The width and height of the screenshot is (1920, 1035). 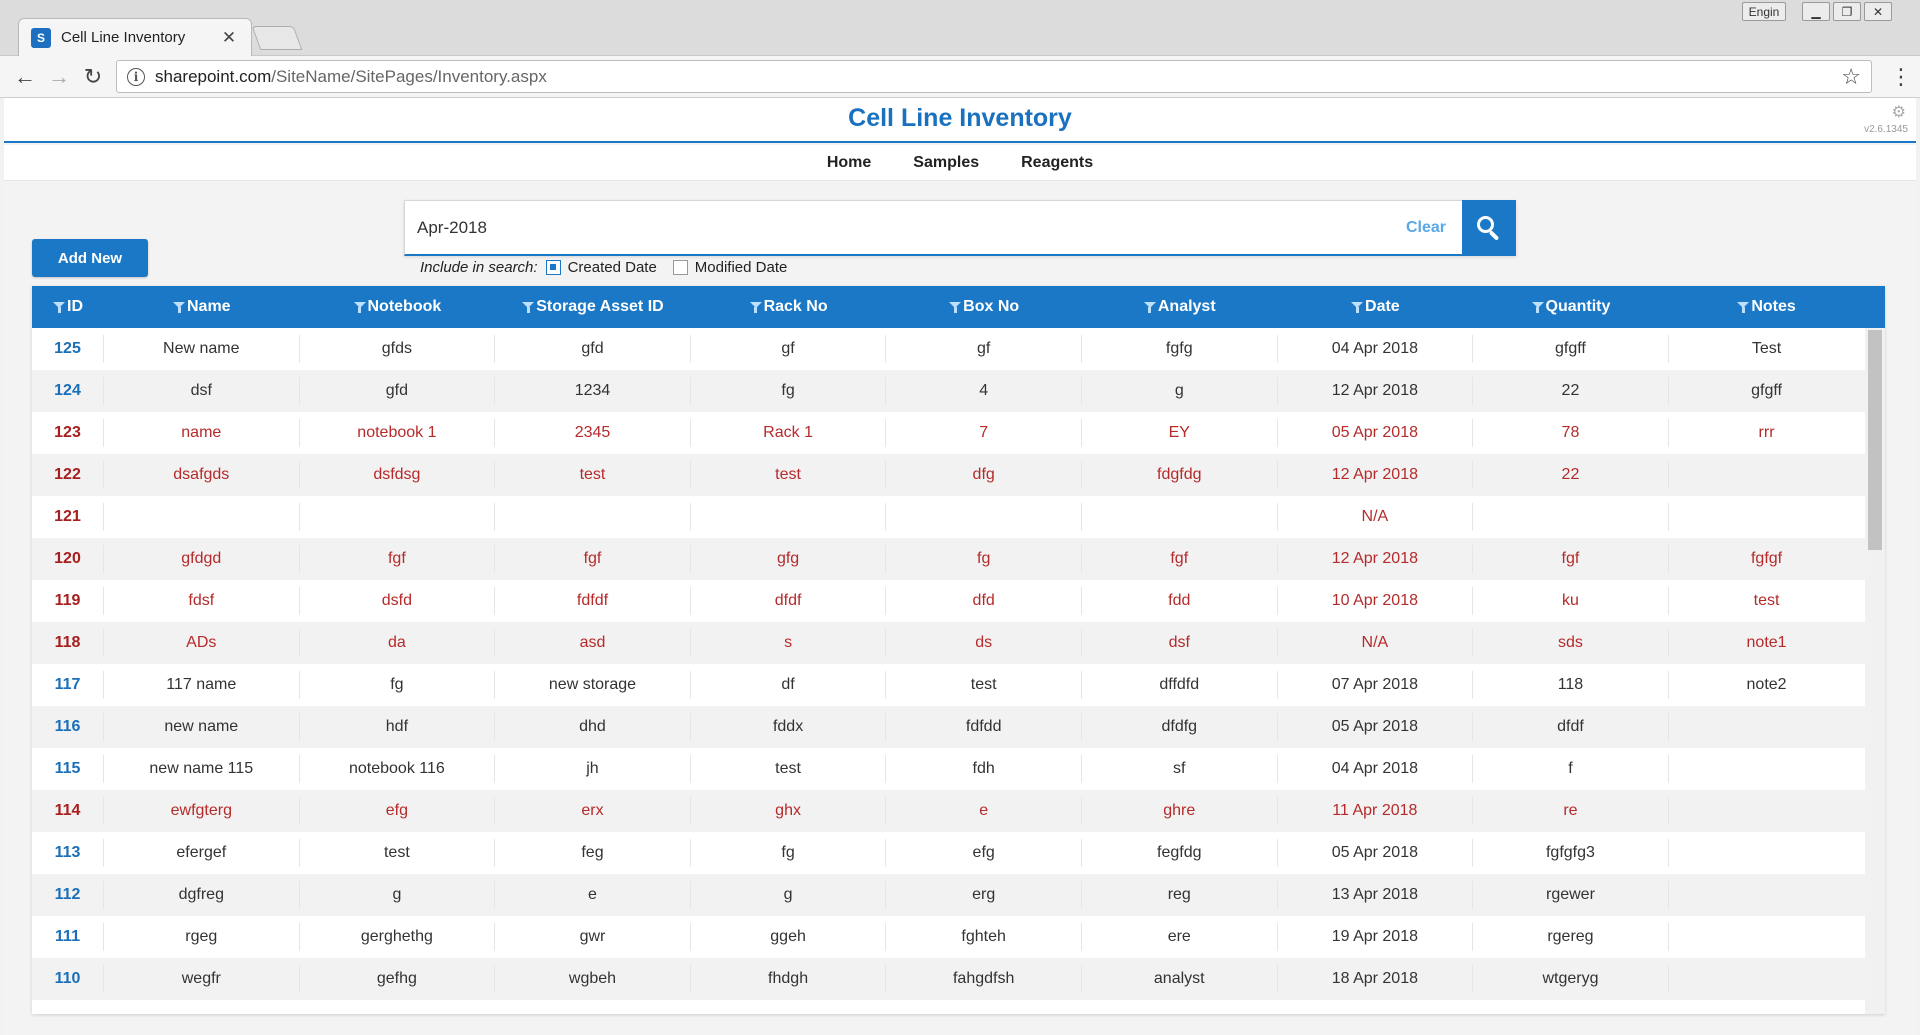 What do you see at coordinates (1571, 307) in the screenshot?
I see `column-header-quantity: Quantity` at bounding box center [1571, 307].